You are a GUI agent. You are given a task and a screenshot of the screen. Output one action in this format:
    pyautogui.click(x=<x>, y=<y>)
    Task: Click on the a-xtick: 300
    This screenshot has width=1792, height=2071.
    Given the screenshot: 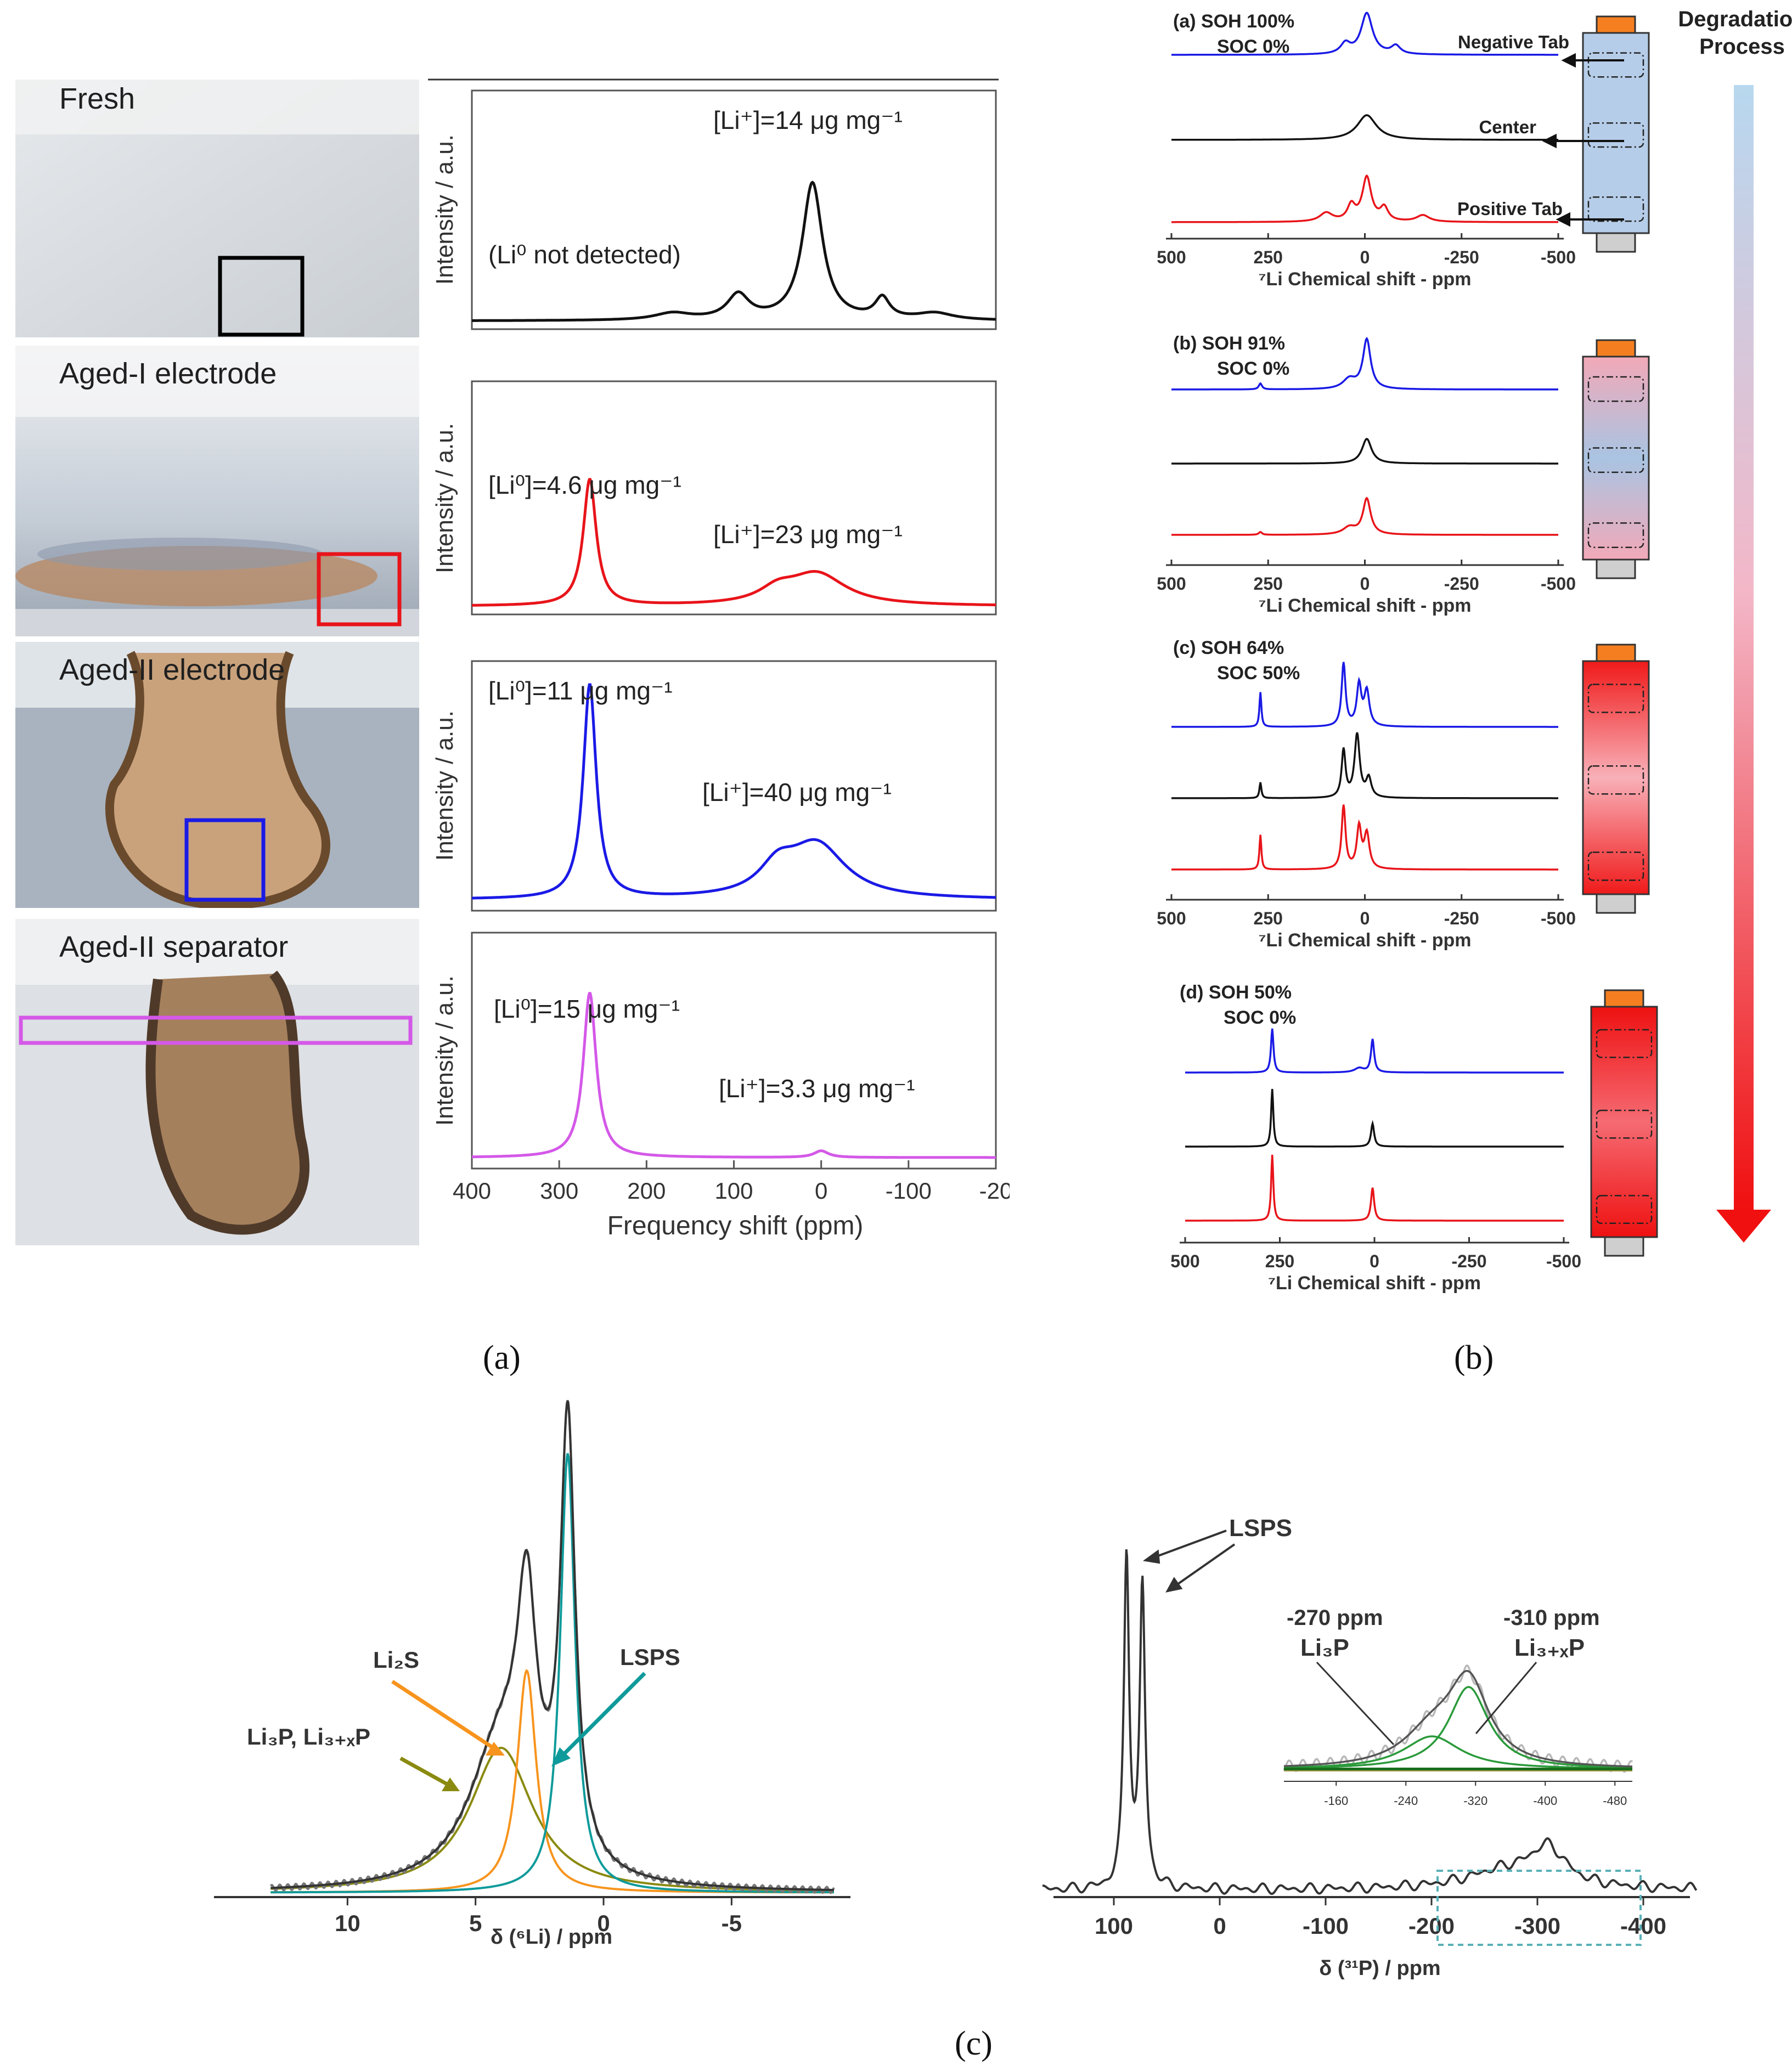 What is the action you would take?
    pyautogui.click(x=559, y=1191)
    